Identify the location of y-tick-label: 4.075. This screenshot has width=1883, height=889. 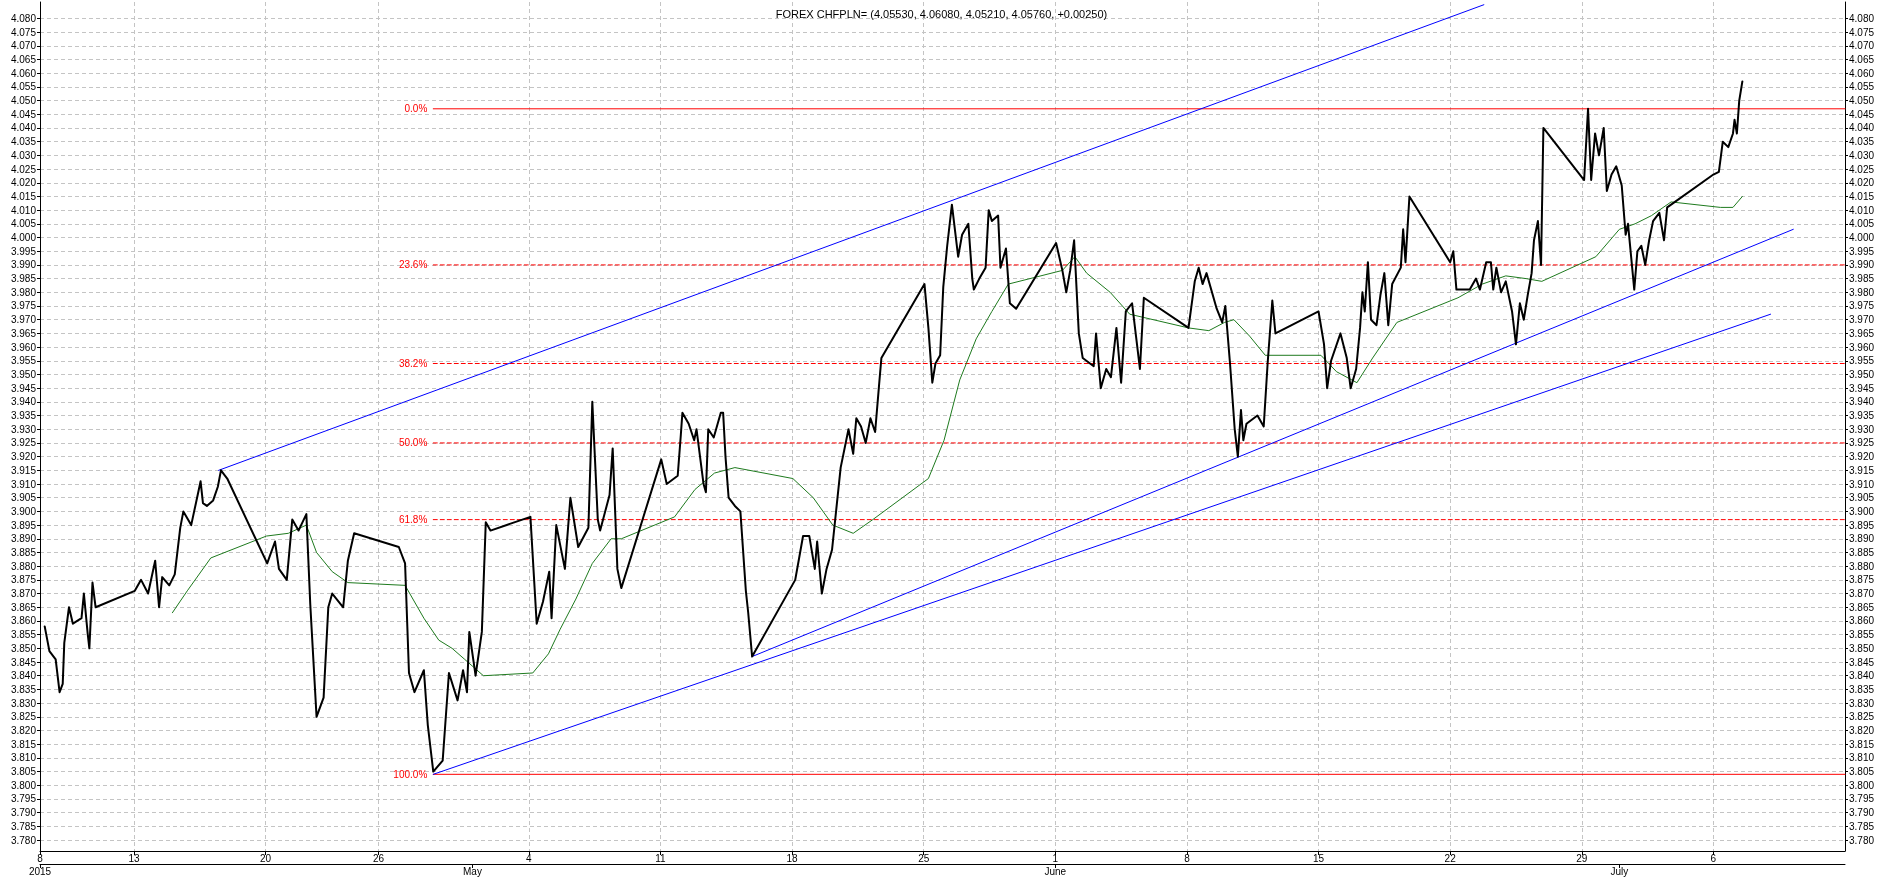
(23, 32).